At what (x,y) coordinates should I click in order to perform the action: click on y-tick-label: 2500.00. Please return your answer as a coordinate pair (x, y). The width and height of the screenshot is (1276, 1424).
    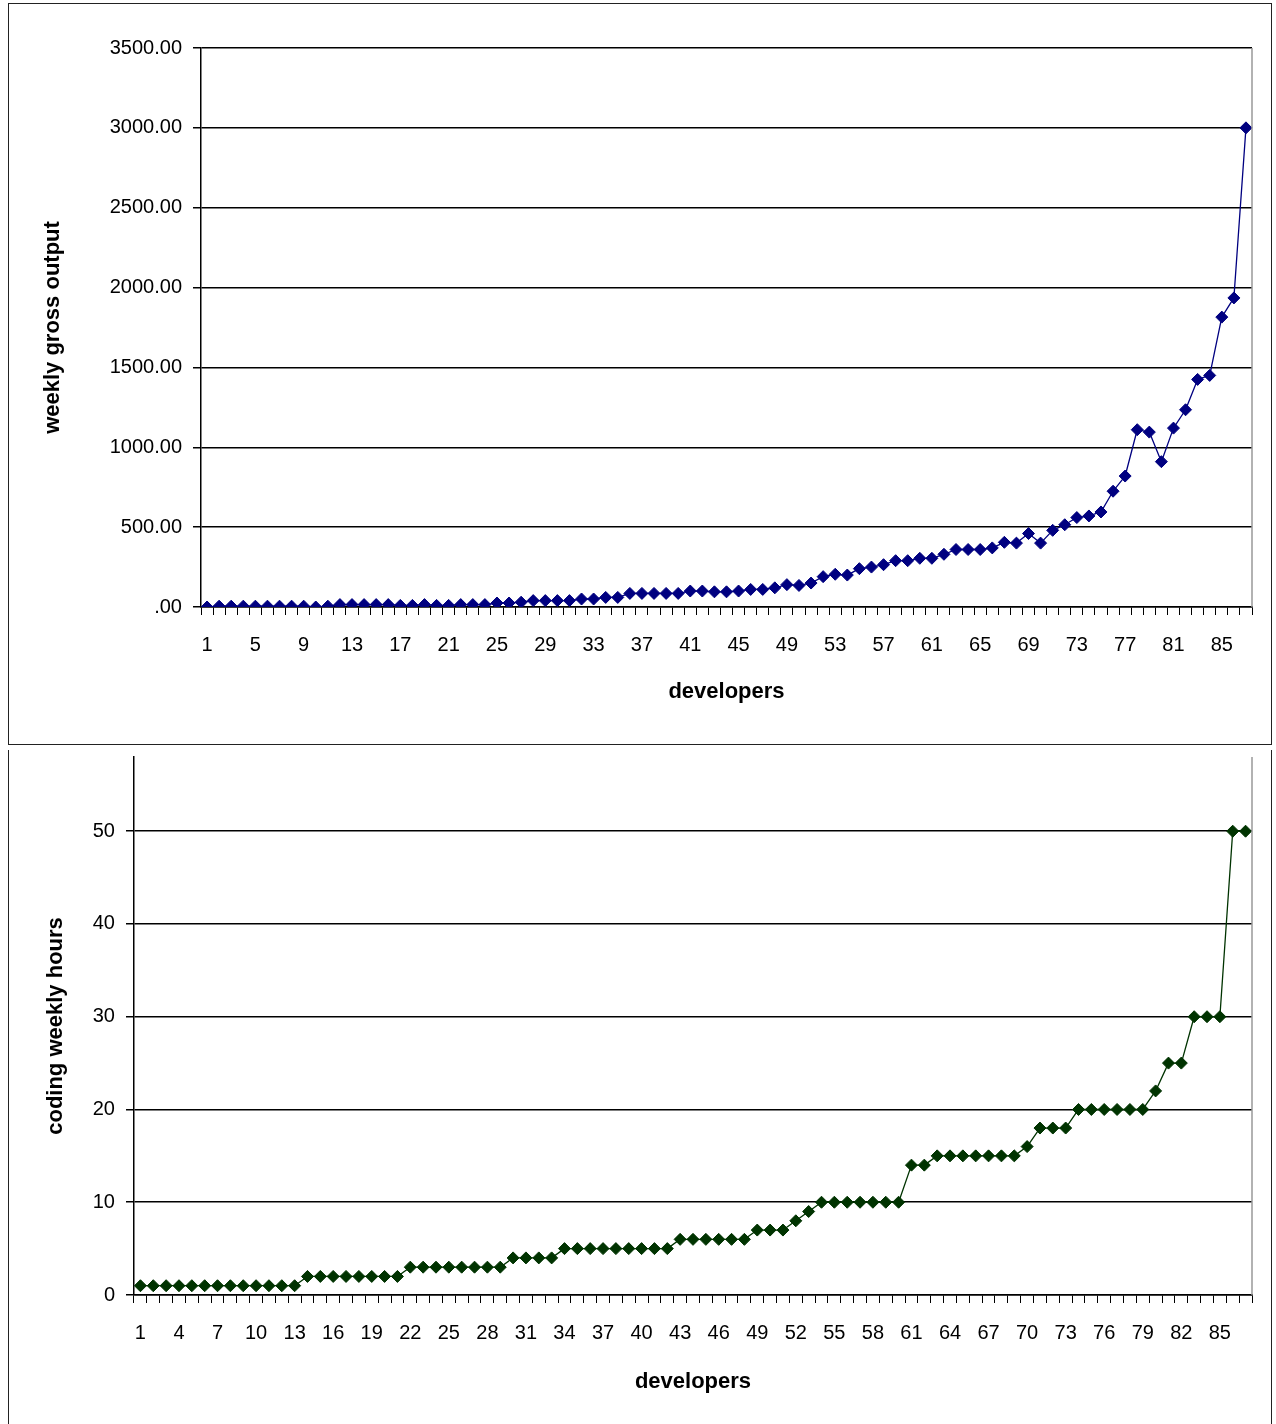
    Looking at the image, I should click on (145, 206).